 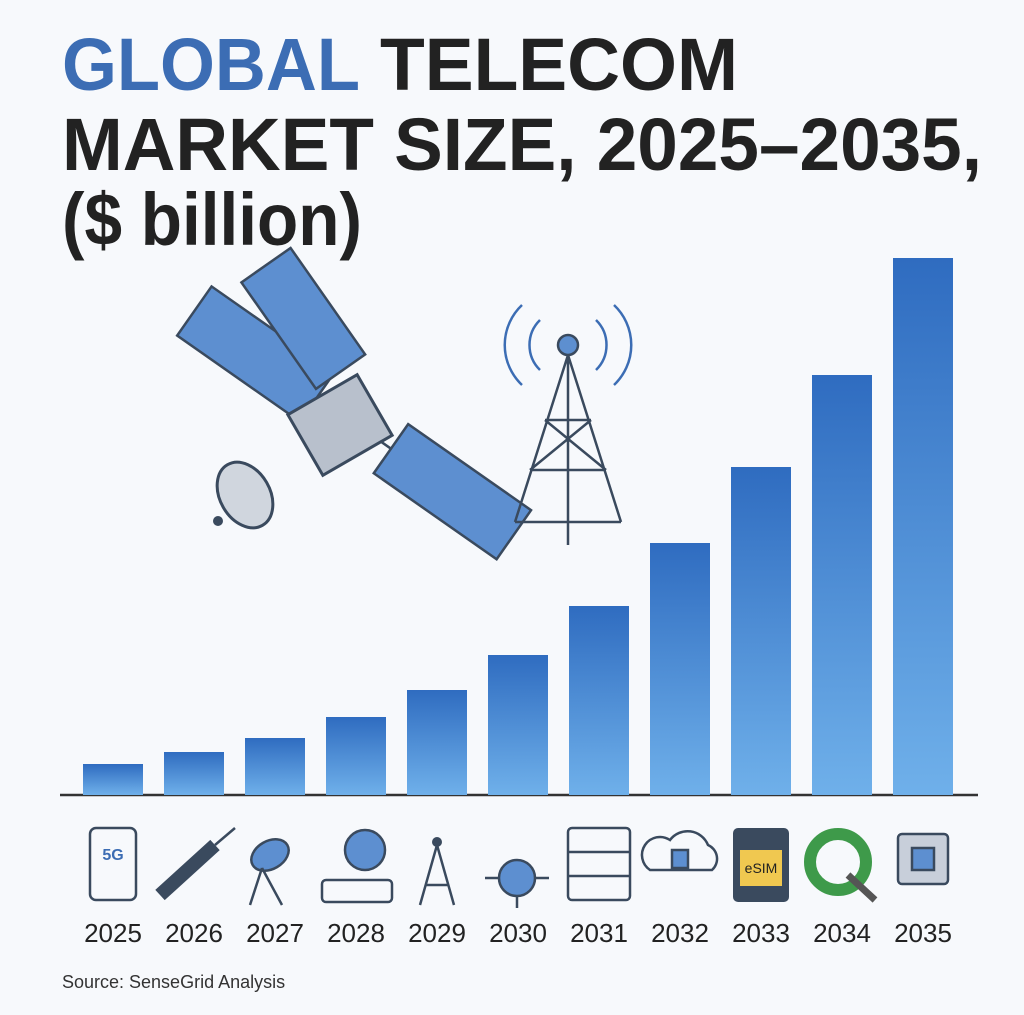 I want to click on x-tick-label: 2025, so click(x=113, y=933).